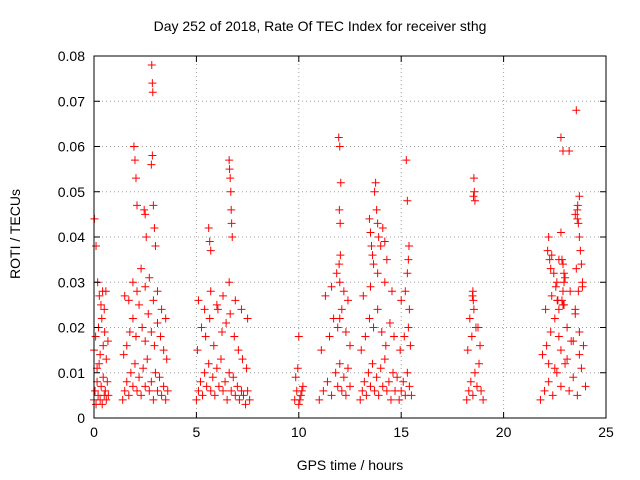 The width and height of the screenshot is (640, 480). What do you see at coordinates (71, 328) in the screenshot?
I see `y-tick-label: 0.02` at bounding box center [71, 328].